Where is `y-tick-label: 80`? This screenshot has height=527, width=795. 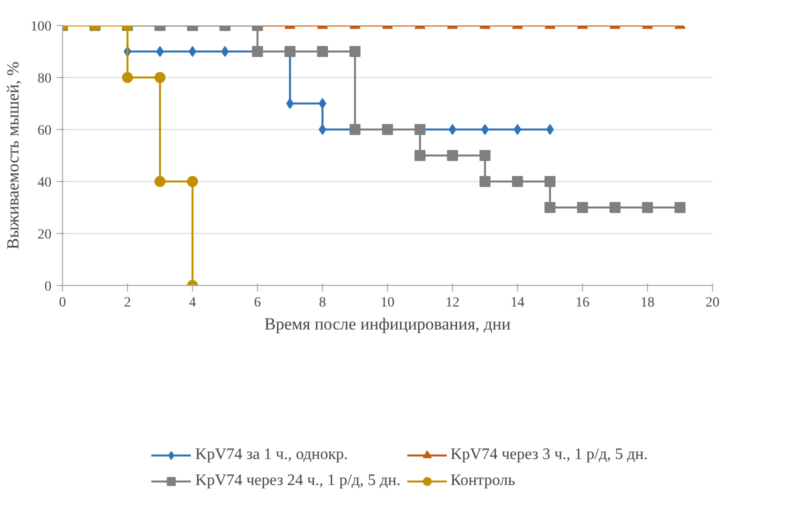 y-tick-label: 80 is located at coordinates (45, 79).